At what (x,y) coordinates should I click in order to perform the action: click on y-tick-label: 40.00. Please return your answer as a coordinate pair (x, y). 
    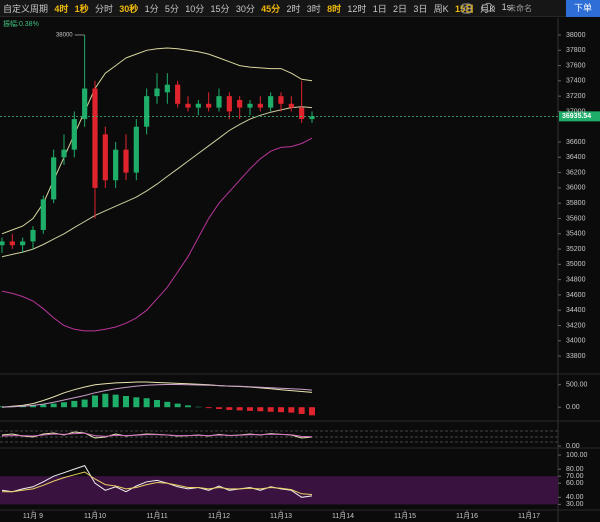
    Looking at the image, I should click on (575, 497).